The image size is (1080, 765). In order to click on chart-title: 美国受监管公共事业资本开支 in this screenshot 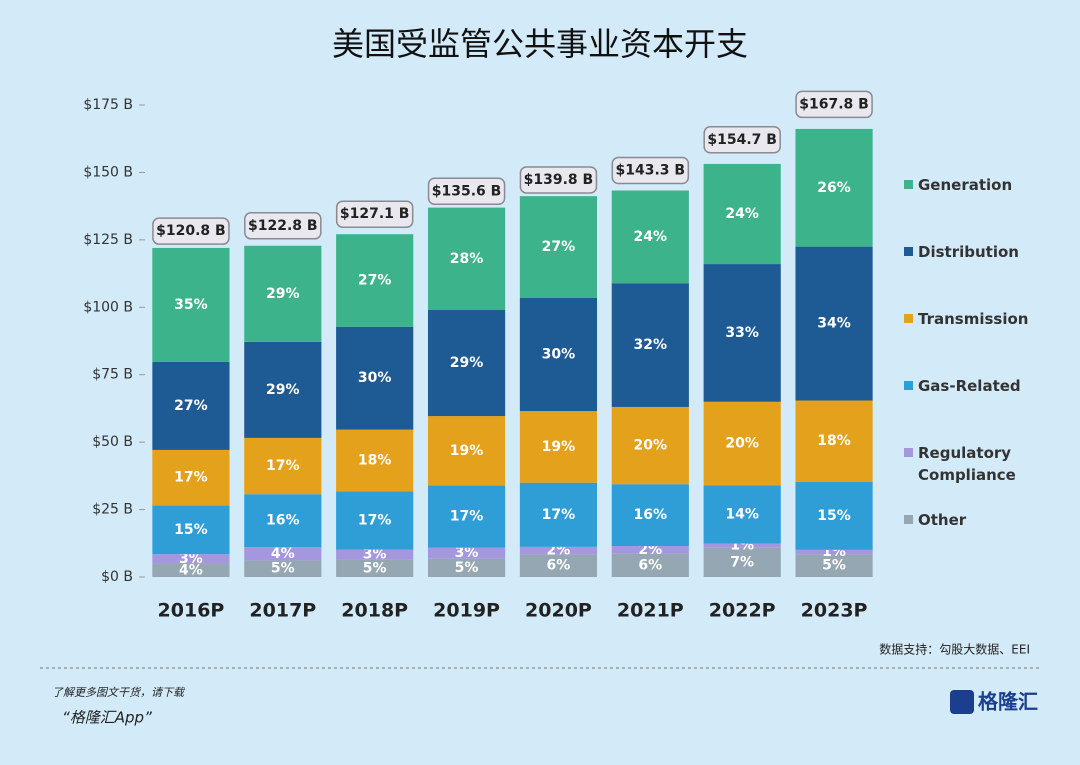, I will do `click(540, 44)`.